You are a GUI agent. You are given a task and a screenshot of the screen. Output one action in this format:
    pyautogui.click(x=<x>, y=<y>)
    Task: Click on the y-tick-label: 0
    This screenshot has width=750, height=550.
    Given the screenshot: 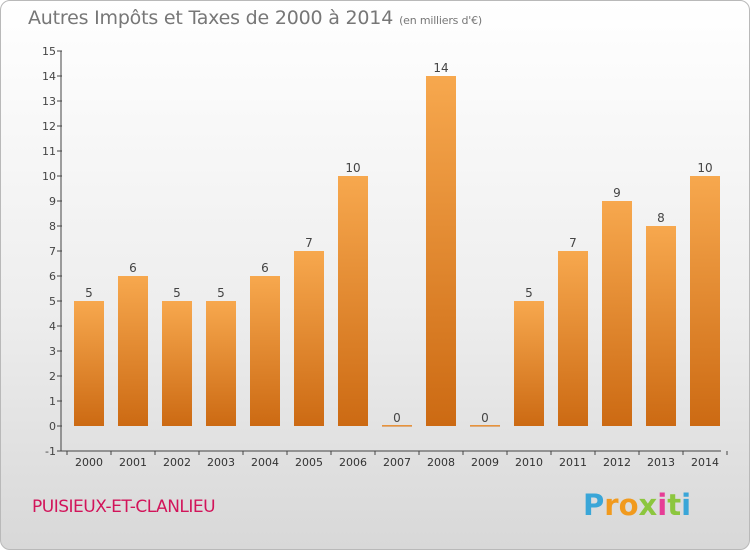 What is the action you would take?
    pyautogui.click(x=52, y=426)
    